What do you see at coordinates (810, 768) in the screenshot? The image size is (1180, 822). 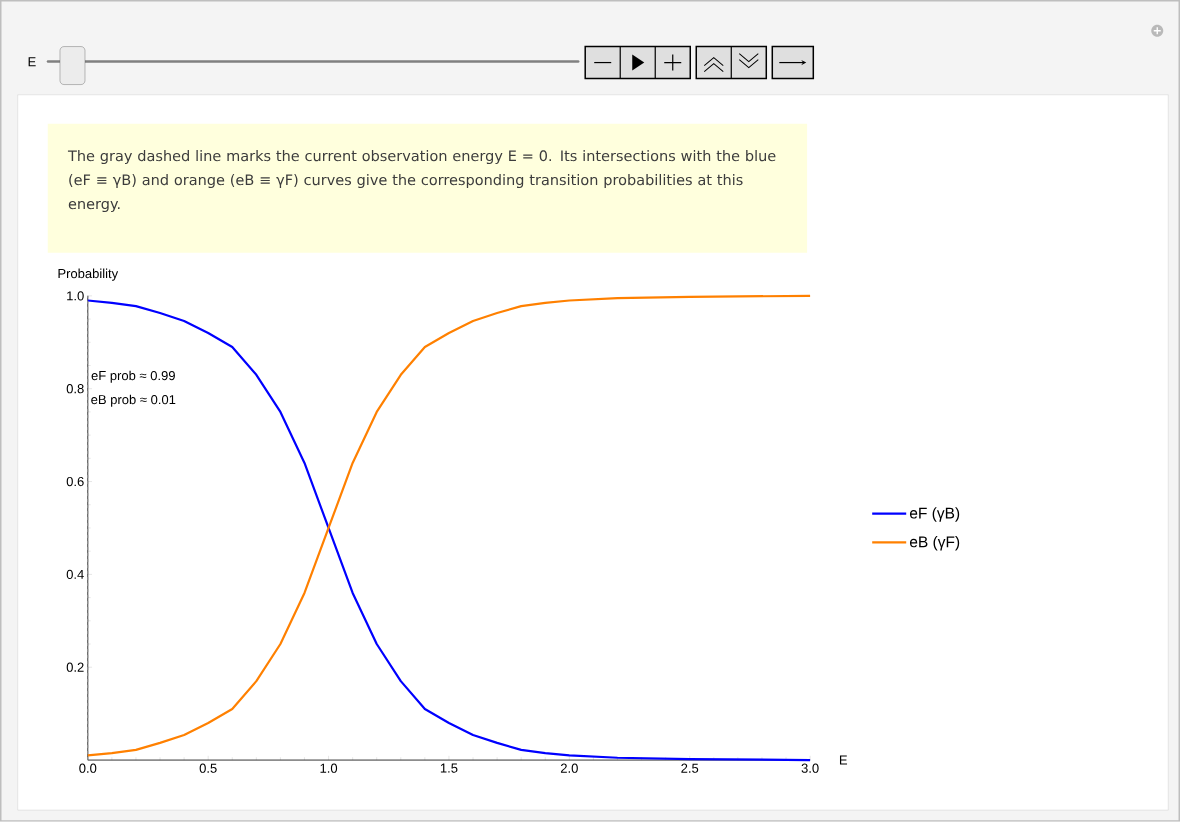 I see `x-tick-label: 3.0` at bounding box center [810, 768].